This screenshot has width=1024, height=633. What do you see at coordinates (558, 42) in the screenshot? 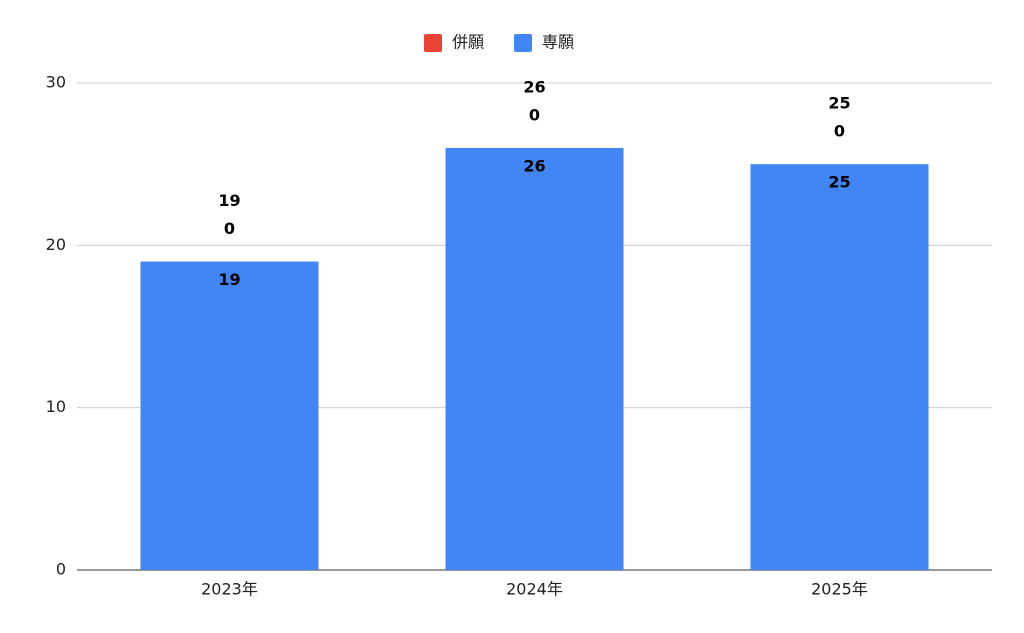
I see `legend-label: 専願` at bounding box center [558, 42].